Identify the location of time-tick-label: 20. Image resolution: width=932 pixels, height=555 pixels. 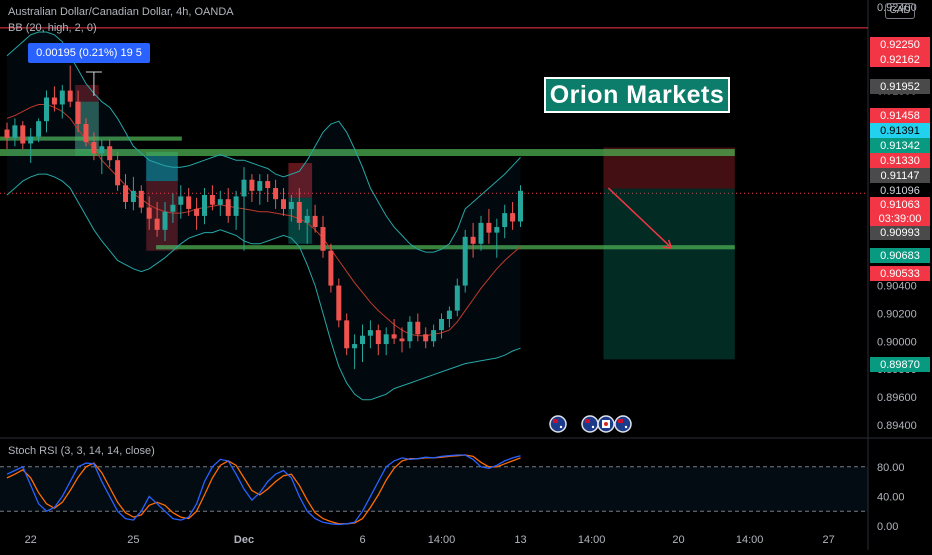
(678, 540).